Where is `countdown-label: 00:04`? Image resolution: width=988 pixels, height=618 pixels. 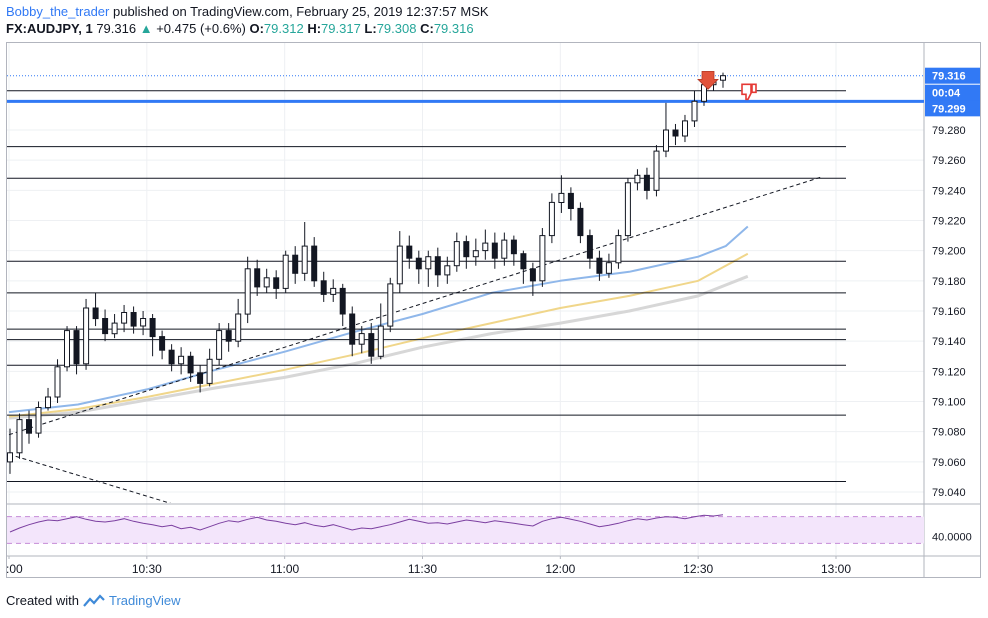 countdown-label: 00:04 is located at coordinates (946, 94).